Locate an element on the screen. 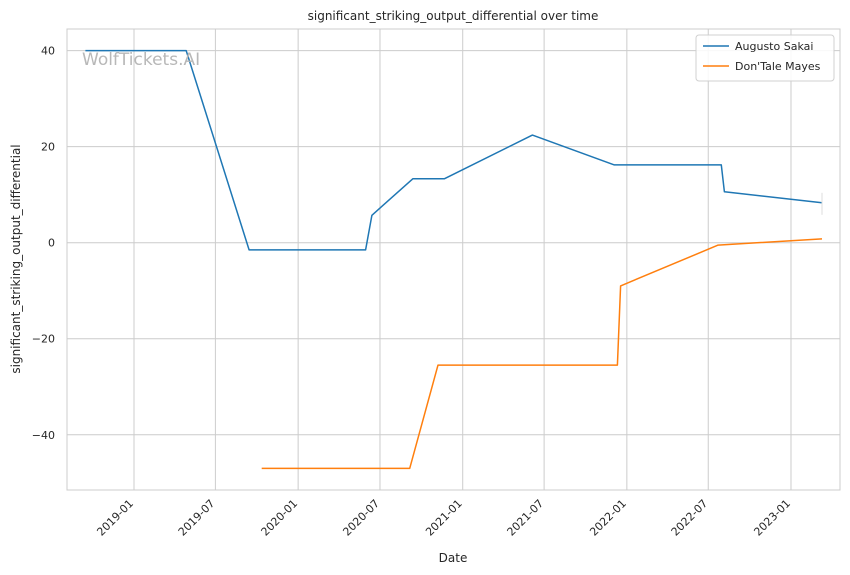 The image size is (850, 575). legend: Augusto Sakai Don'Tale Mayes is located at coordinates (765, 58).